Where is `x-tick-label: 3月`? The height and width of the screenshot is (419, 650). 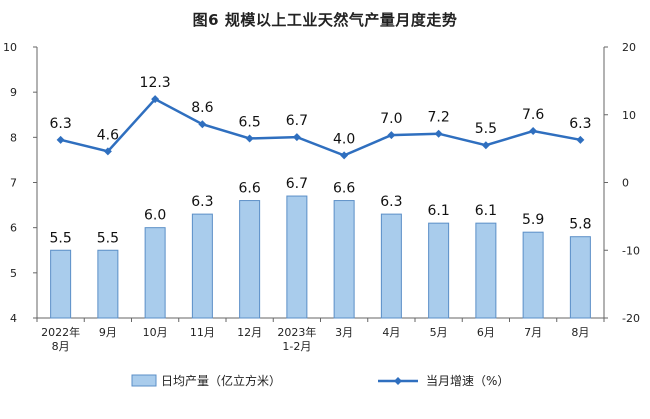 x-tick-label: 3月 is located at coordinates (344, 332).